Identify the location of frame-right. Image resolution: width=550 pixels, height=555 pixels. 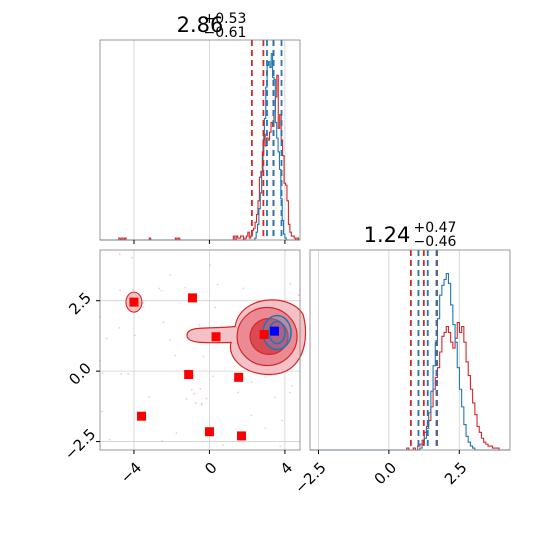
(410, 350).